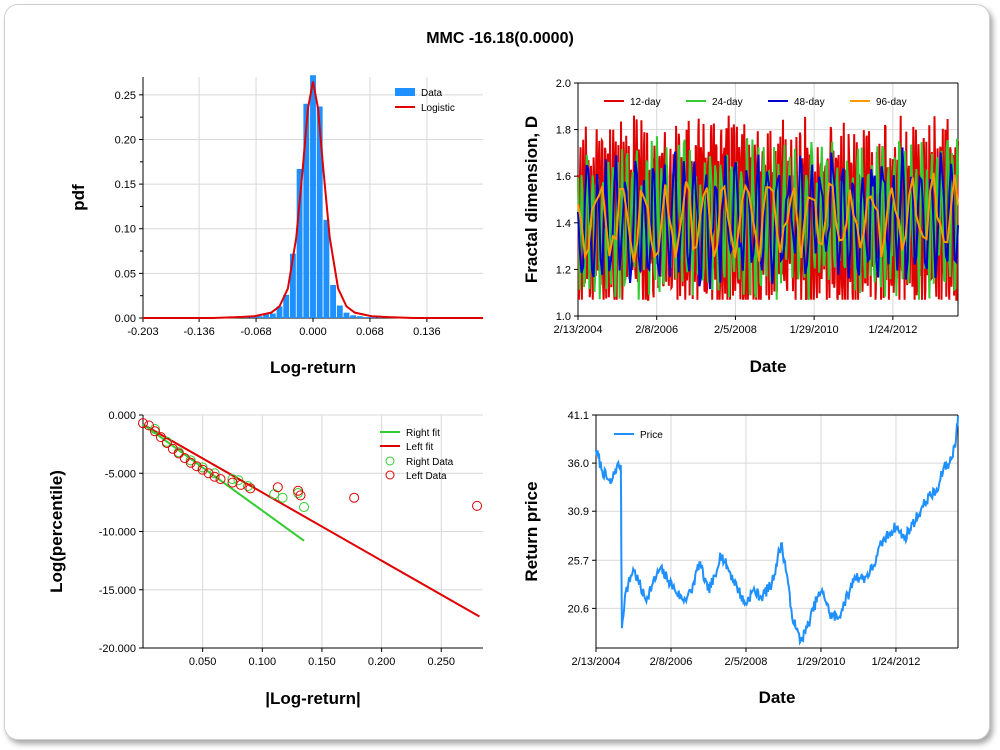 The height and width of the screenshot is (750, 1000). Describe the element at coordinates (370, 332) in the screenshot. I see `x-tick-label: 0.068` at that location.